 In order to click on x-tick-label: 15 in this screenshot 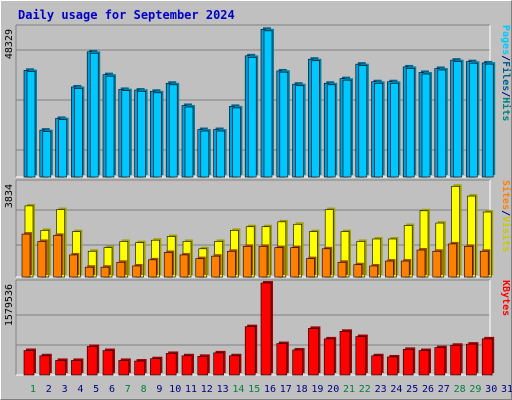, I will do `click(254, 389)`.